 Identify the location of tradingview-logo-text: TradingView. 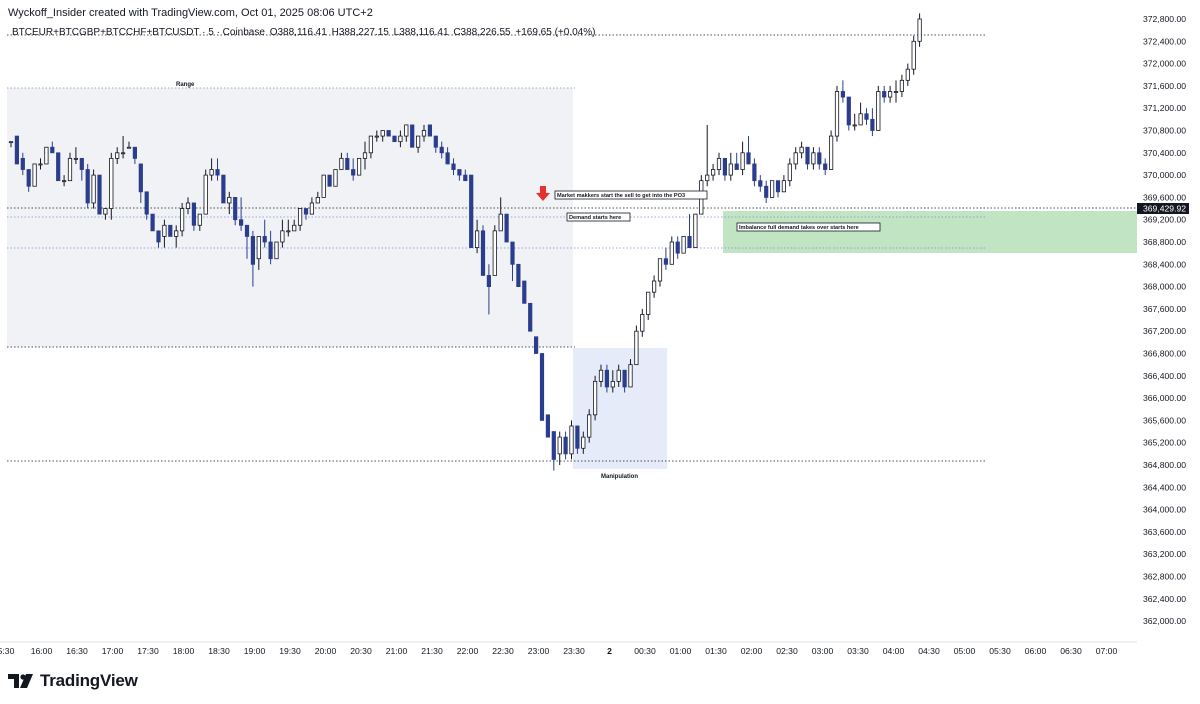
(89, 680).